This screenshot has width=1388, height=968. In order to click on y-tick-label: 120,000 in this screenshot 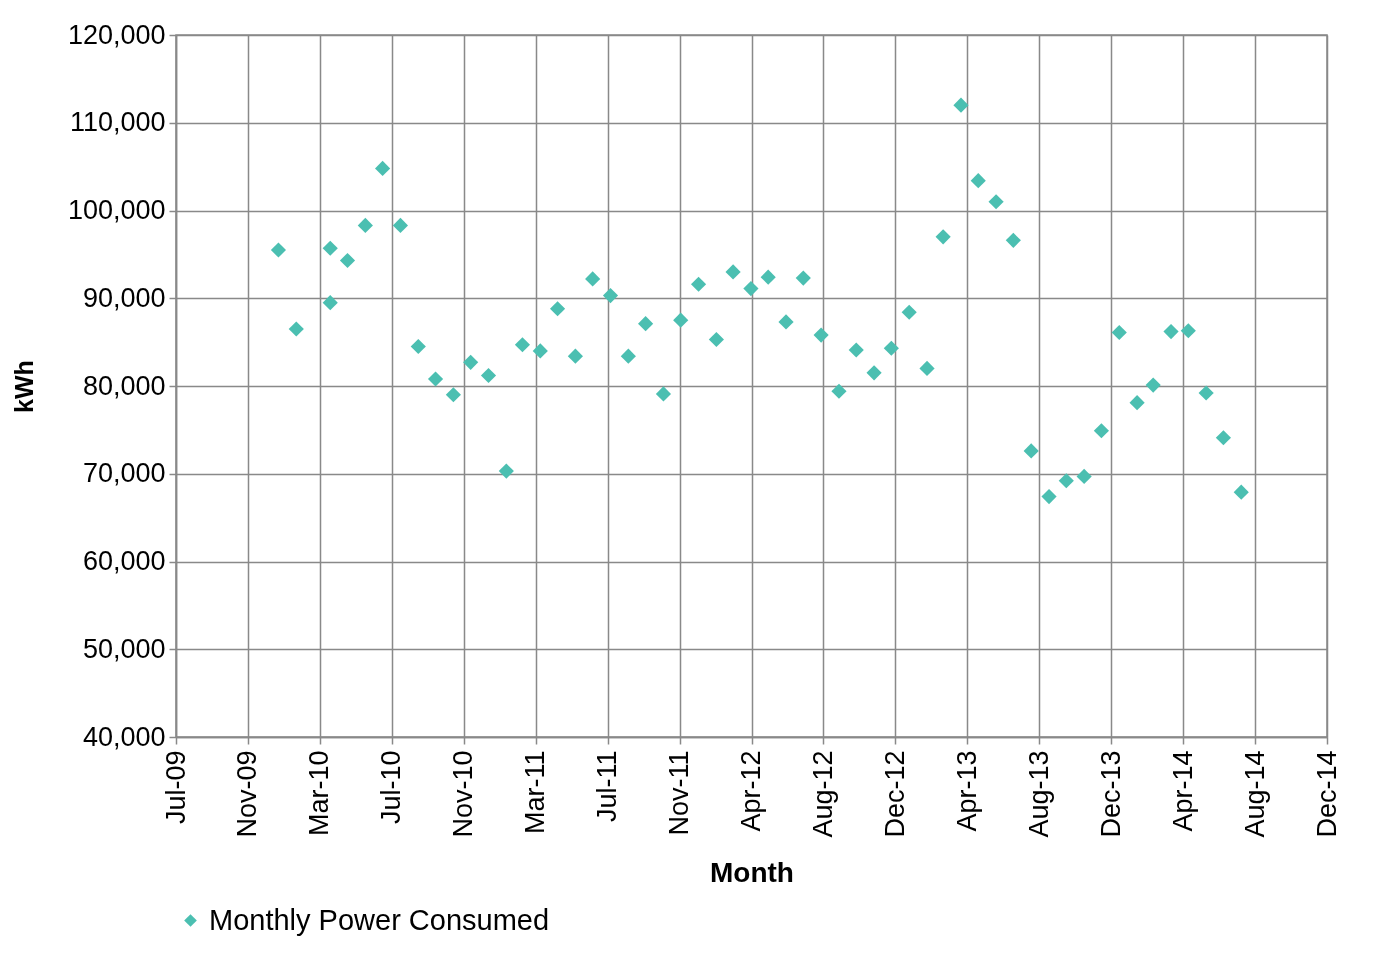, I will do `click(116, 34)`.